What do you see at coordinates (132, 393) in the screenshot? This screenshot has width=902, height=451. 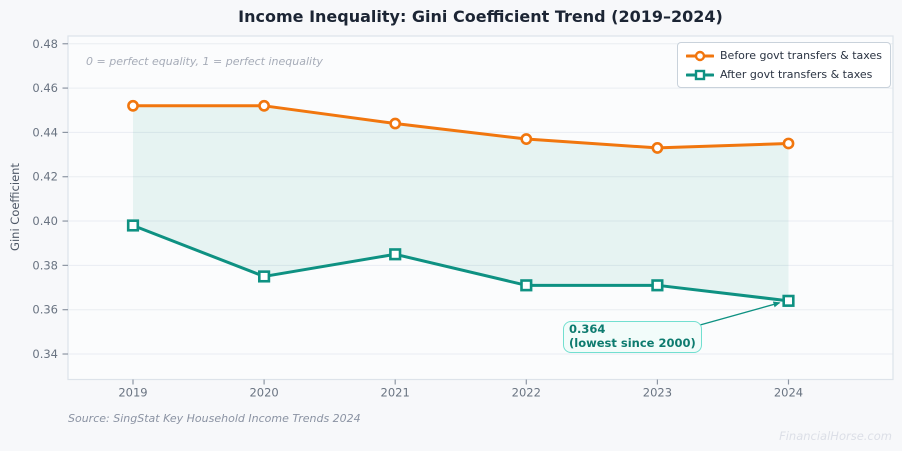 I see `x-tick-label: 2019` at bounding box center [132, 393].